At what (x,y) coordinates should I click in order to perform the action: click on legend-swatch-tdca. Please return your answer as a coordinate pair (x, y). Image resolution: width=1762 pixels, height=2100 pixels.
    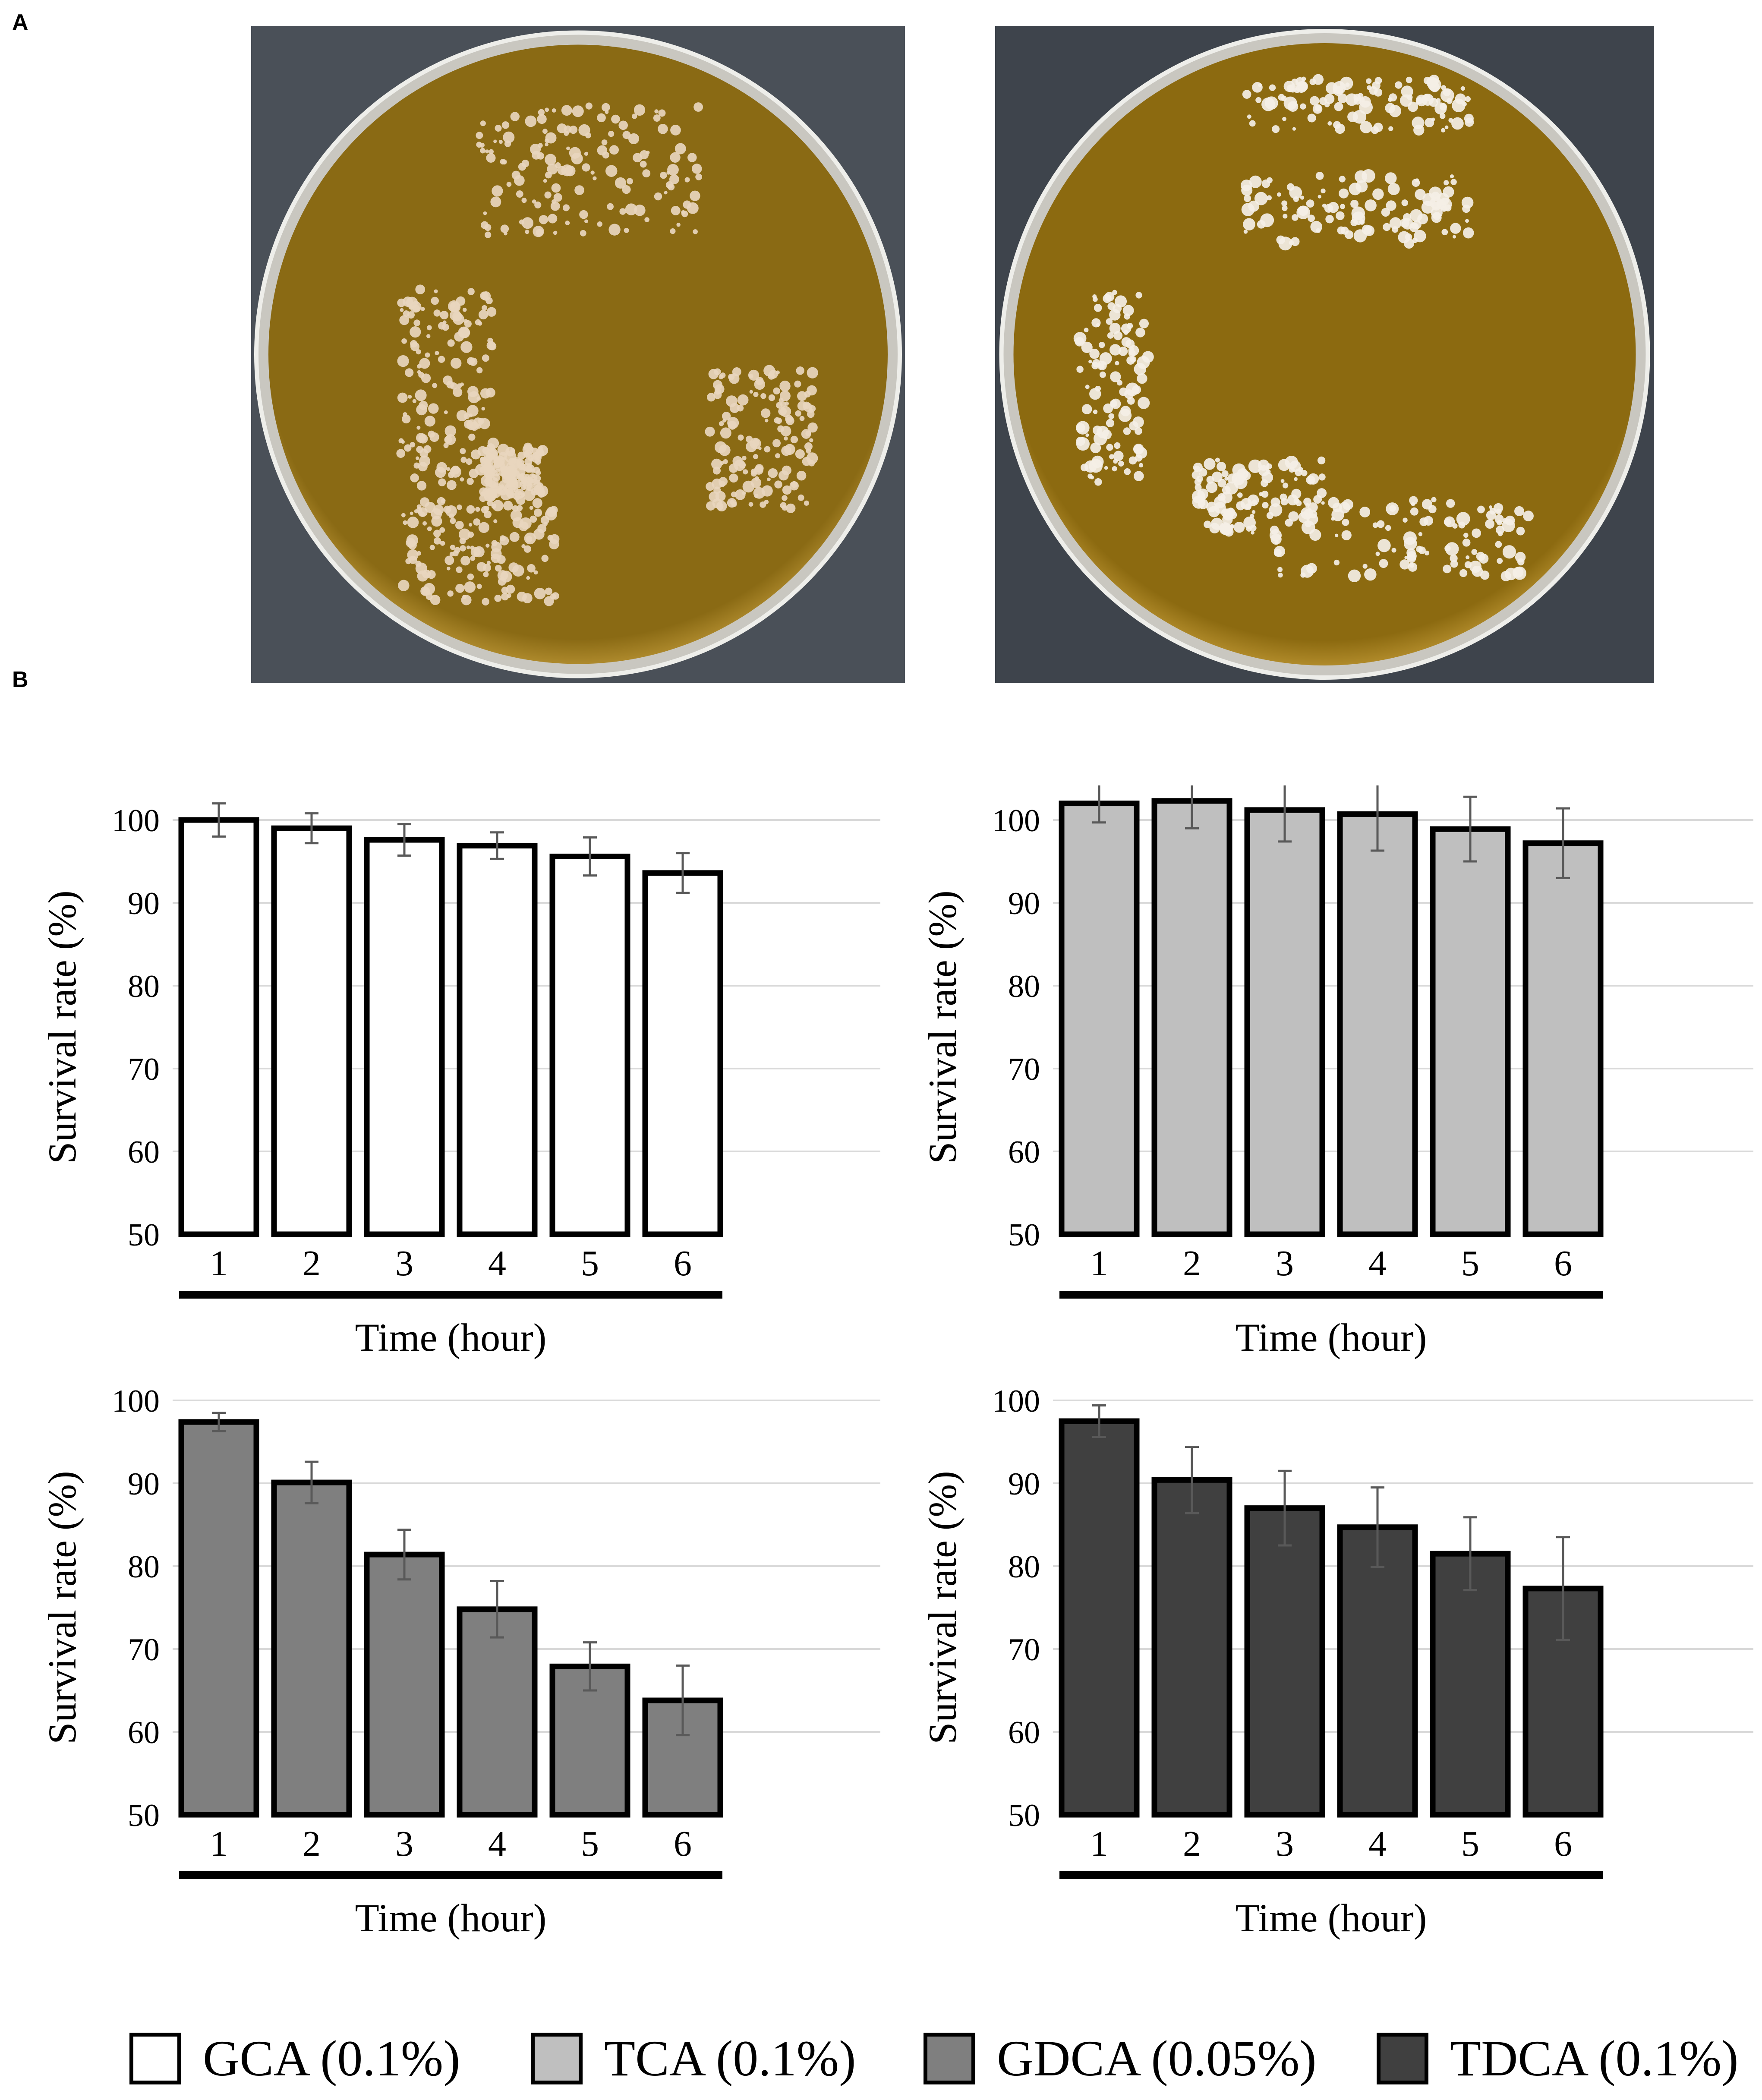
    Looking at the image, I should click on (1403, 2058).